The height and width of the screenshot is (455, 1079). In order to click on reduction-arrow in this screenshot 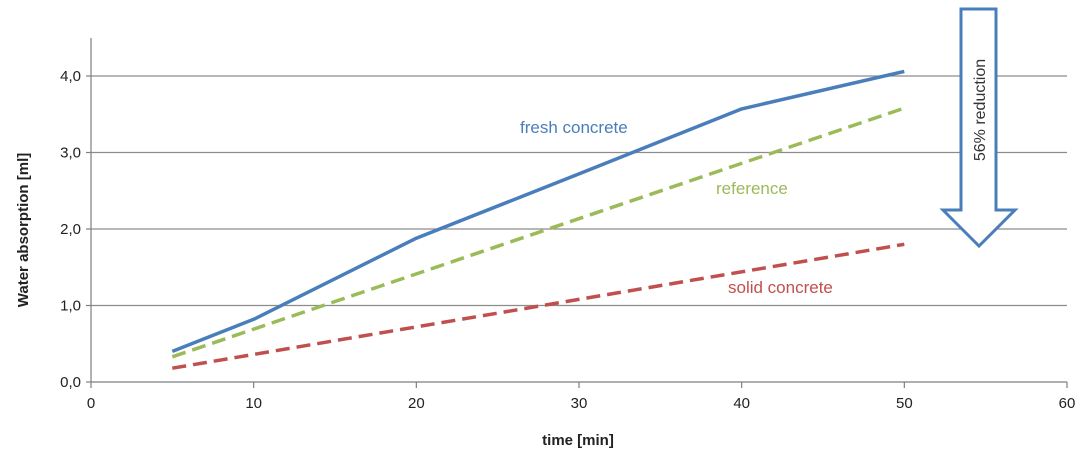, I will do `click(979, 128)`.